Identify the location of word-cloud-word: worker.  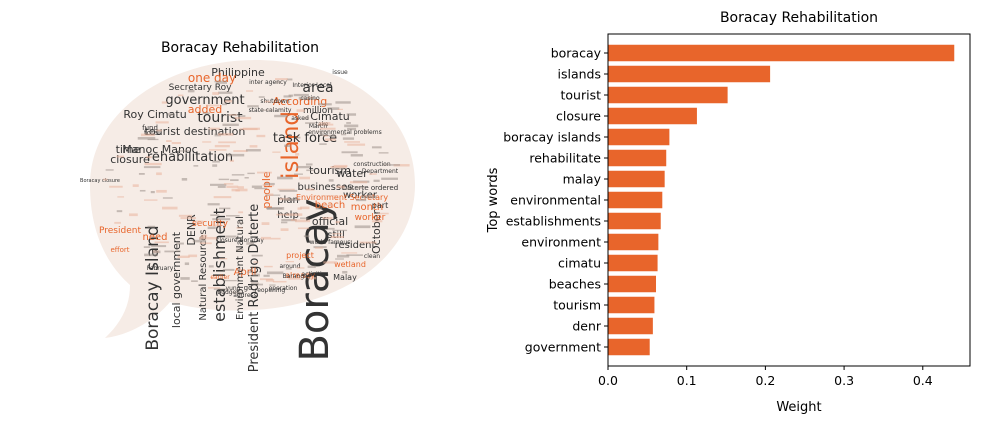
(370, 218).